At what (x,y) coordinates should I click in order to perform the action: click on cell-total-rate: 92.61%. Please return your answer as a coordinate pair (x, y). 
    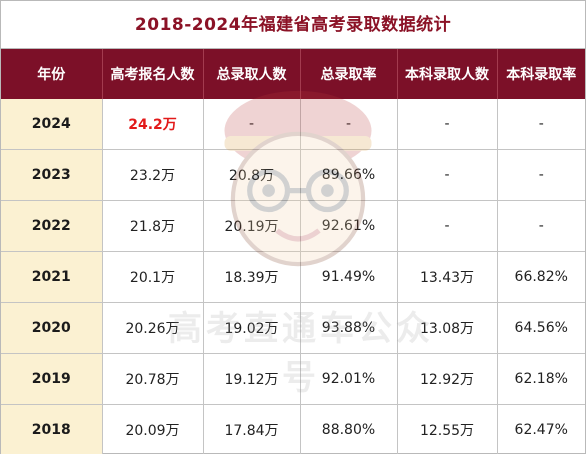
    Looking at the image, I should click on (349, 226).